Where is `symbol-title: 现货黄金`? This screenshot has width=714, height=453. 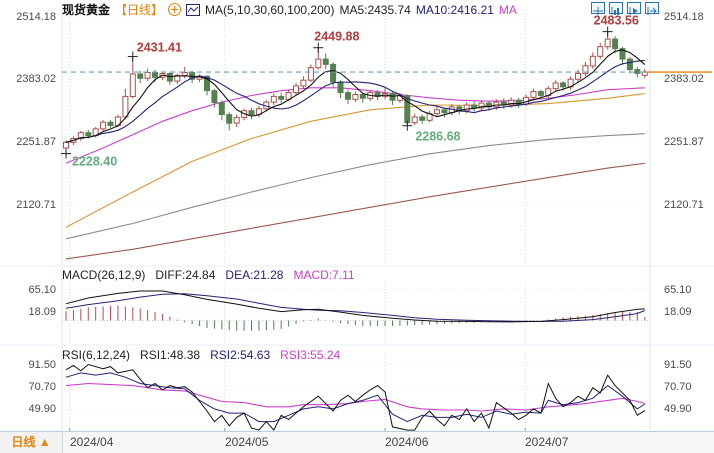 symbol-title: 现货黄金 is located at coordinates (86, 10).